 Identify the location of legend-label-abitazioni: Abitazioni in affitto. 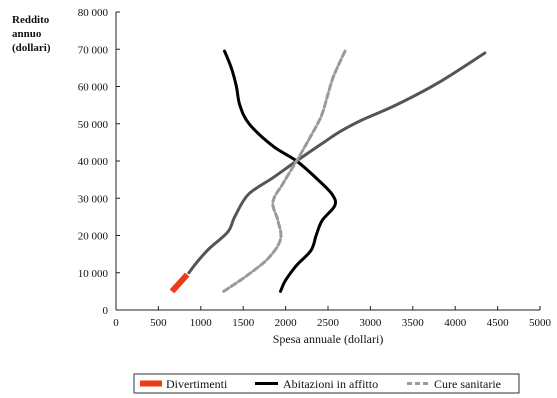
(330, 384).